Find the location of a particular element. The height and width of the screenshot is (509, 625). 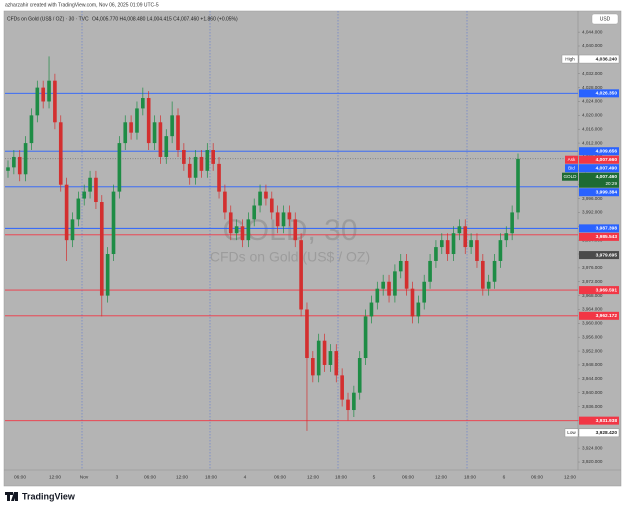

currency-button is located at coordinates (605, 19).